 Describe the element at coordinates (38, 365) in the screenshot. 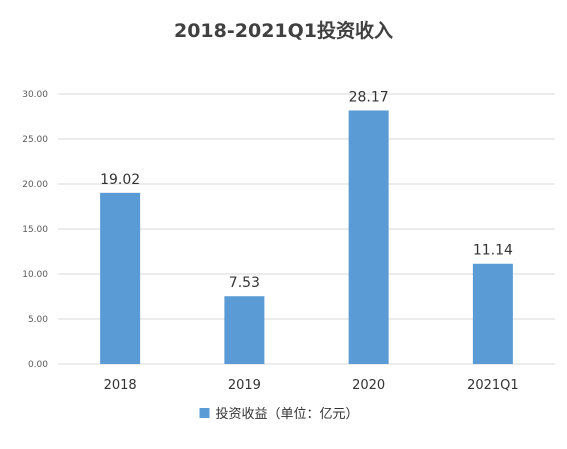

I see `y-tick-label: 0.00` at that location.